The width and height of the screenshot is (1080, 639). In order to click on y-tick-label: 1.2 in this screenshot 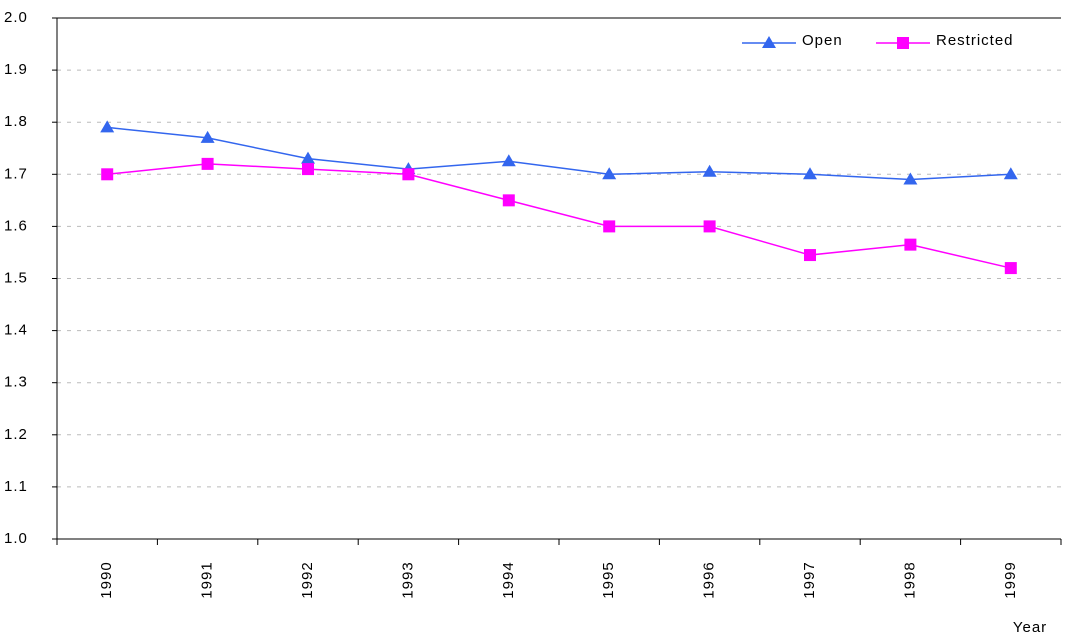, I will do `click(16, 434)`.